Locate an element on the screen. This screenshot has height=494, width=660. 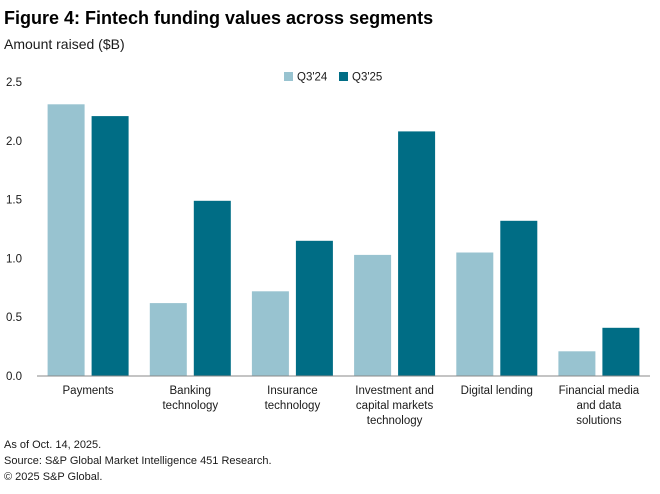
x-tick-label-line: capital markets is located at coordinates (395, 406).